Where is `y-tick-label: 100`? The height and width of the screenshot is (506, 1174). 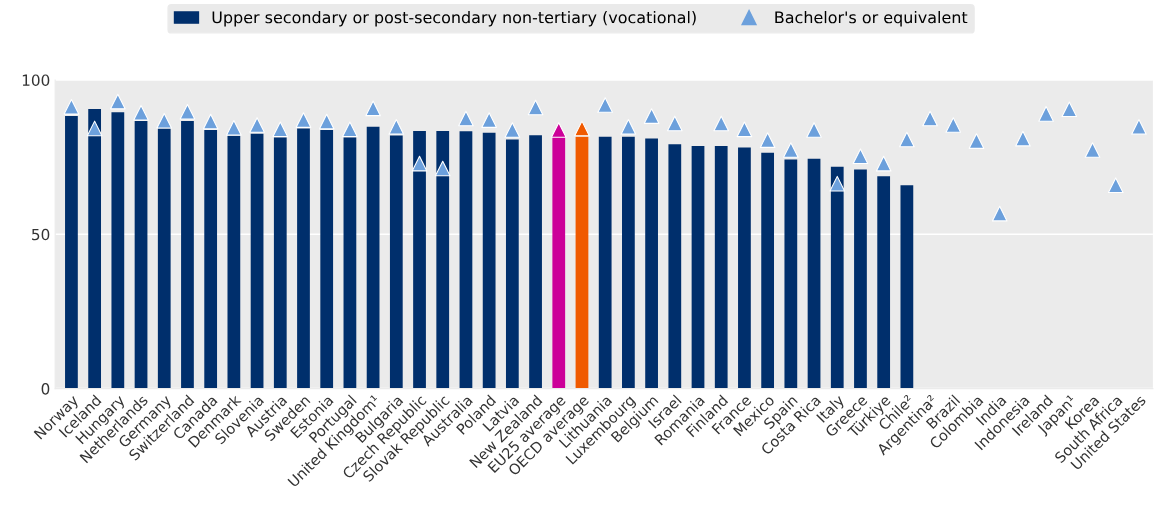 y-tick-label: 100 is located at coordinates (36, 80).